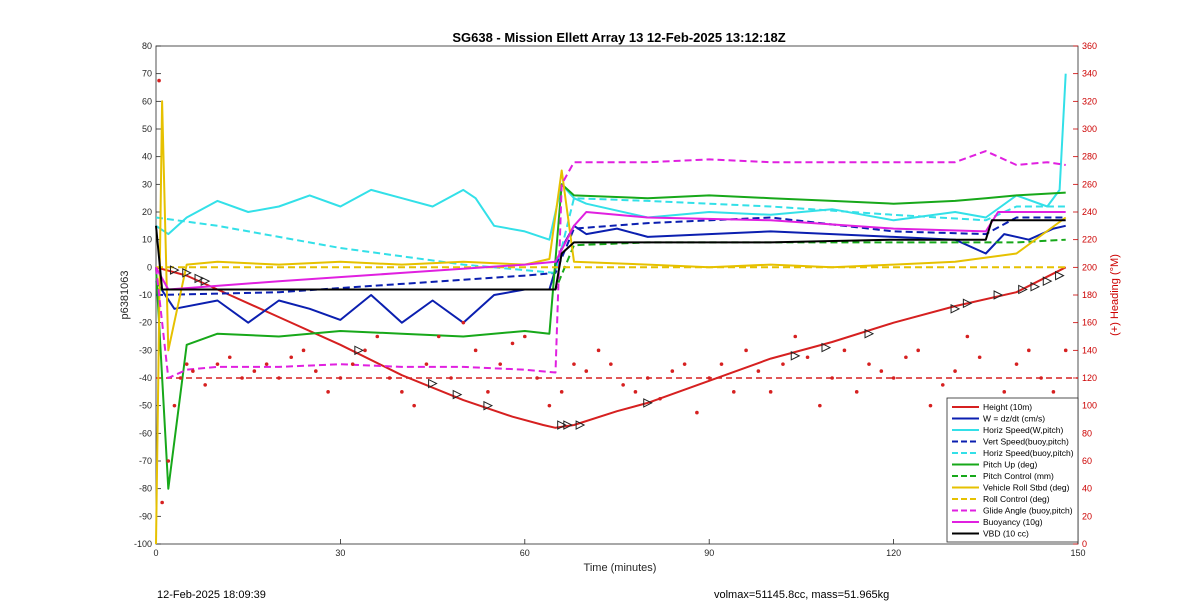  What do you see at coordinates (125, 295) in the screenshot?
I see `y-axis-label: p6381063` at bounding box center [125, 295].